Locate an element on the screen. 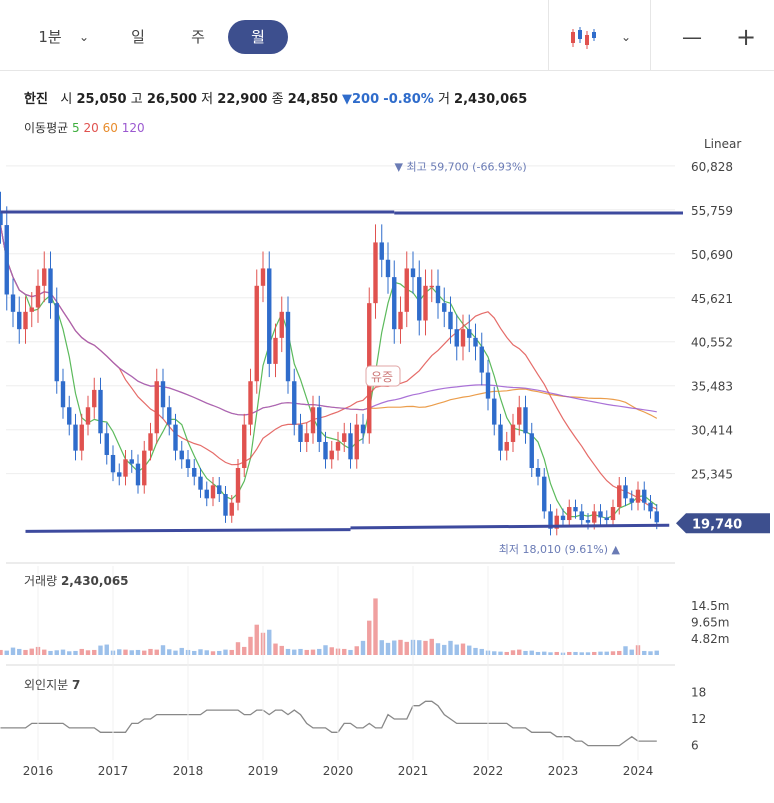 The height and width of the screenshot is (803, 774). tab-1min: 1분 is located at coordinates (50, 37).